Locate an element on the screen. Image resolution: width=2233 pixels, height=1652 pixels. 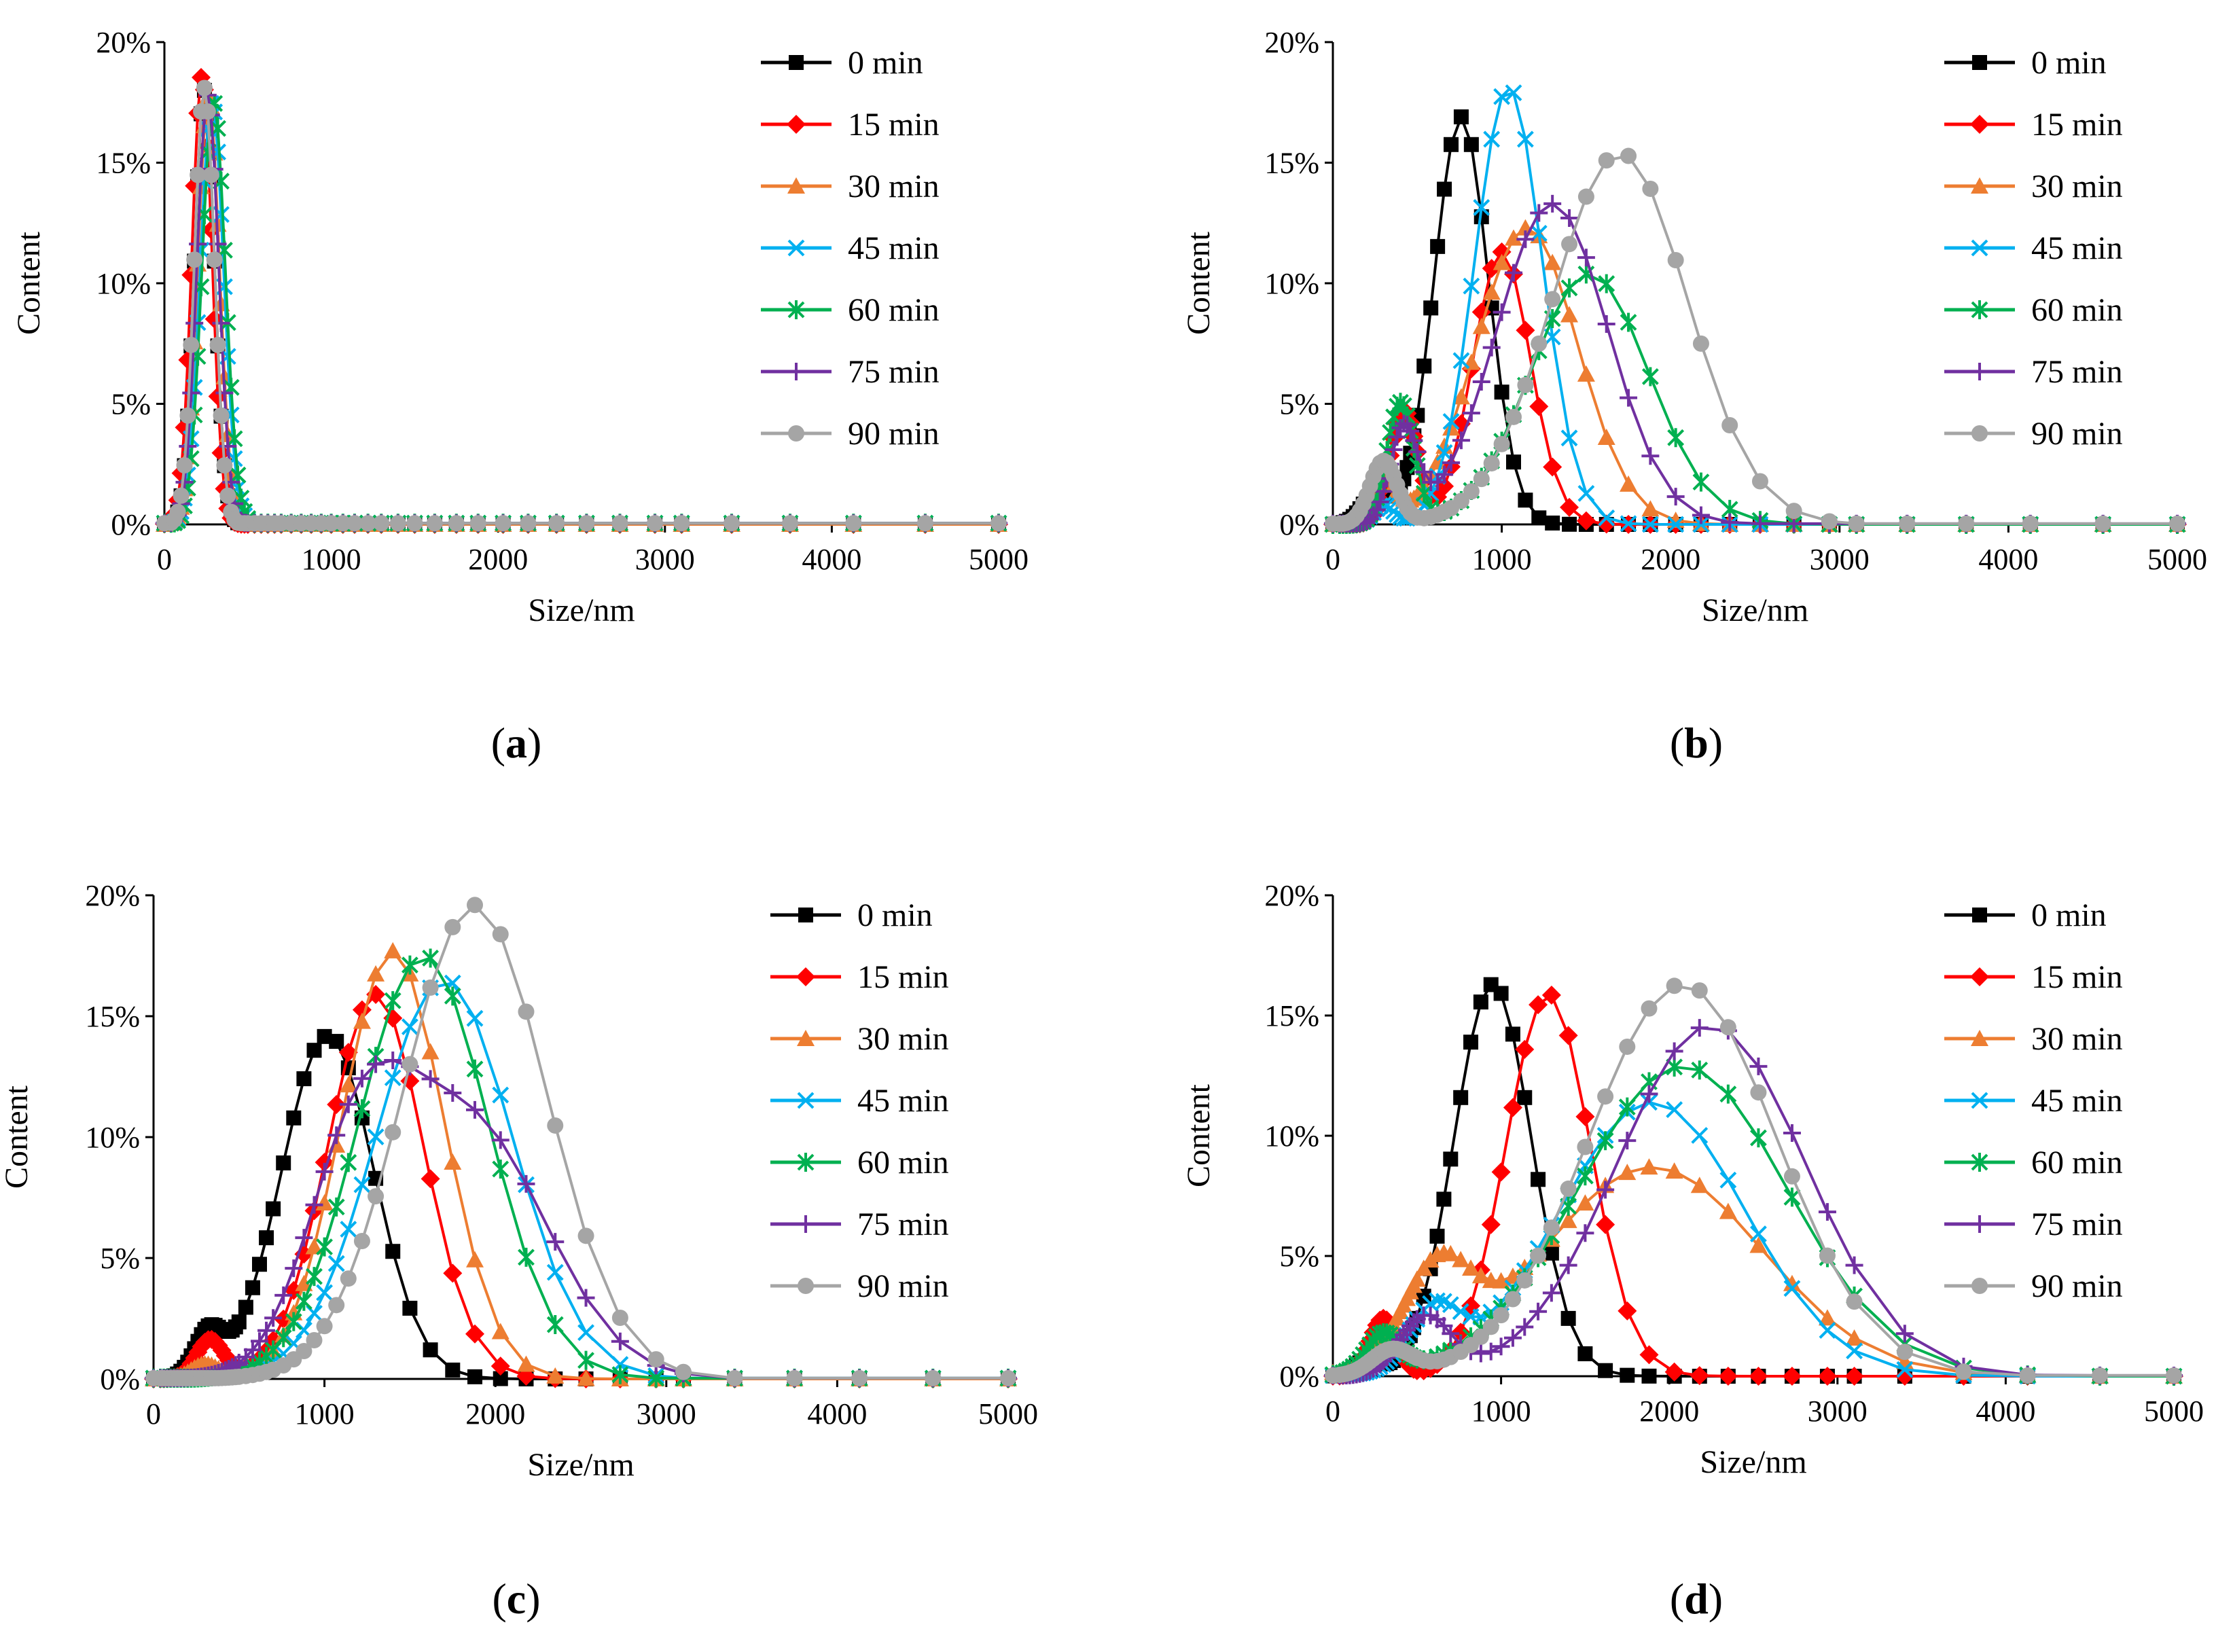
panel-label-letter: a is located at coordinates (516, 743).